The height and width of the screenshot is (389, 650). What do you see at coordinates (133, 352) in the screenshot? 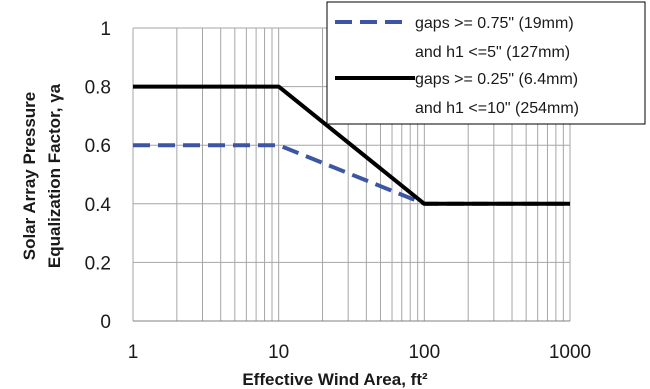
I see `x-tick-label: 1` at bounding box center [133, 352].